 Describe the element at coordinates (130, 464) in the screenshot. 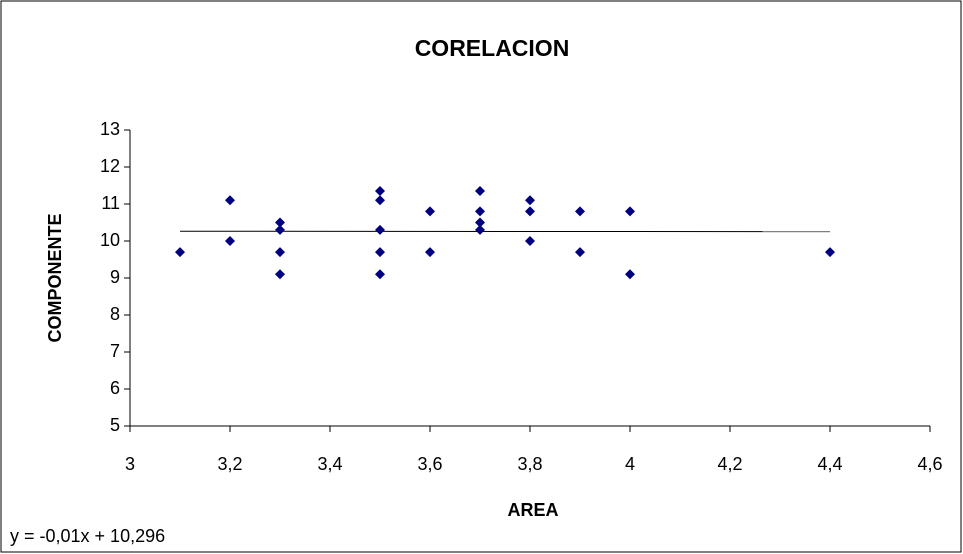

I see `x-tick-label: 3` at that location.